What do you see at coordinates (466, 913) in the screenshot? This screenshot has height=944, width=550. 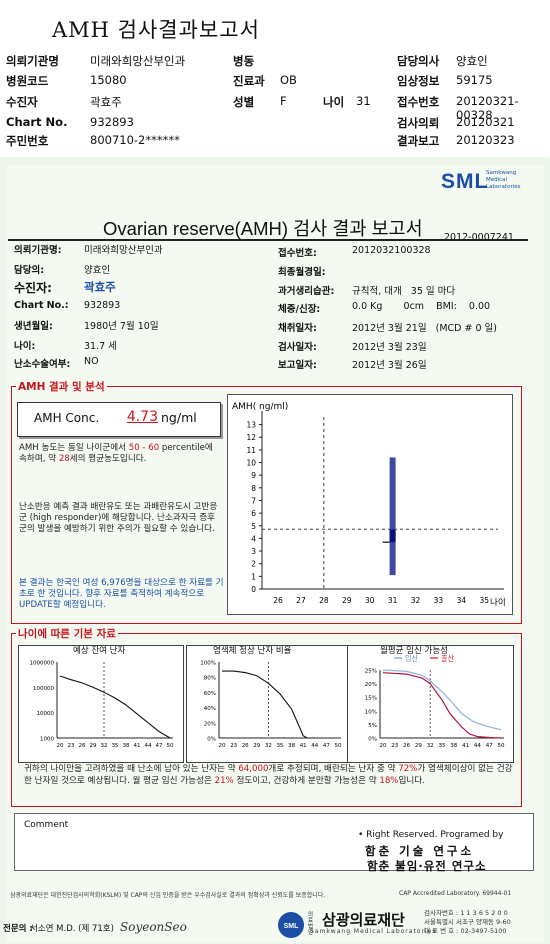 I see `foundation-biz-no: 검사자번호 : 1 1 3 6 5 2 0 0` at bounding box center [466, 913].